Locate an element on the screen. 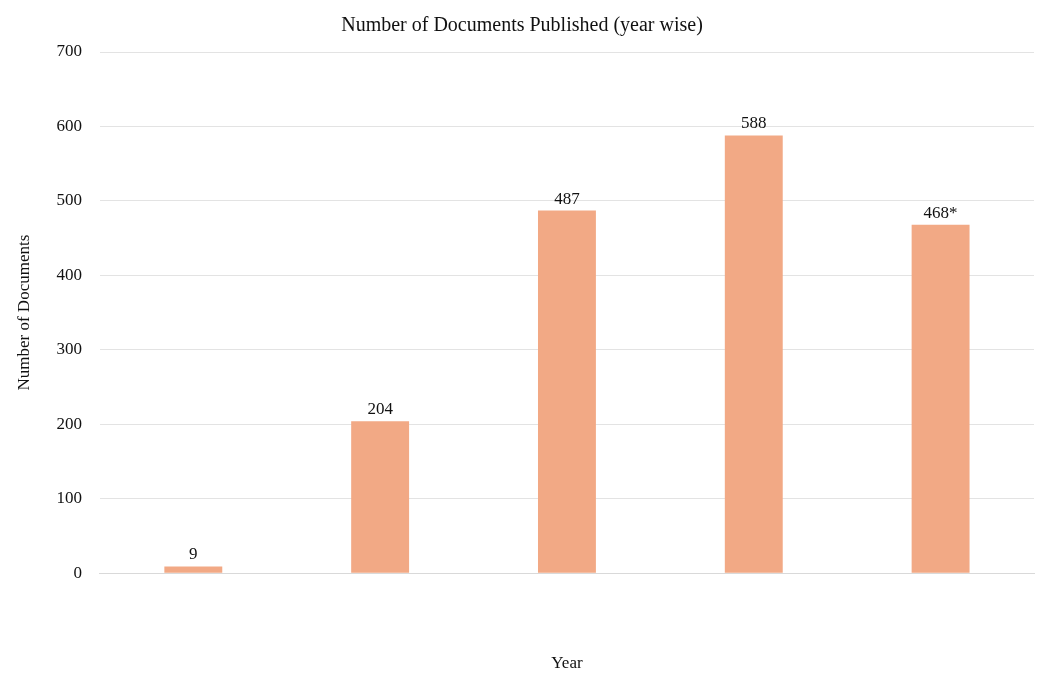  y-tick-label: 600 is located at coordinates (69, 125).